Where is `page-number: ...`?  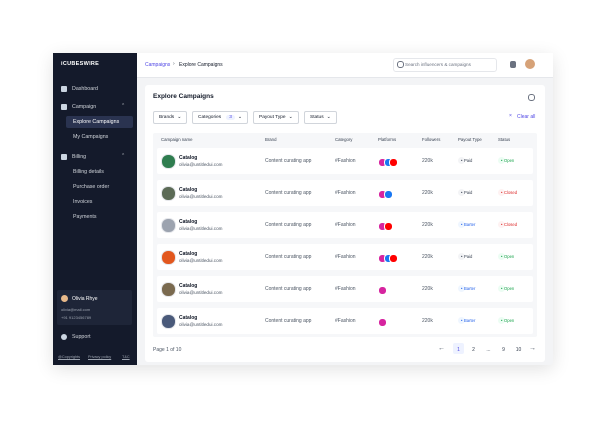 page-number: ... is located at coordinates (488, 350).